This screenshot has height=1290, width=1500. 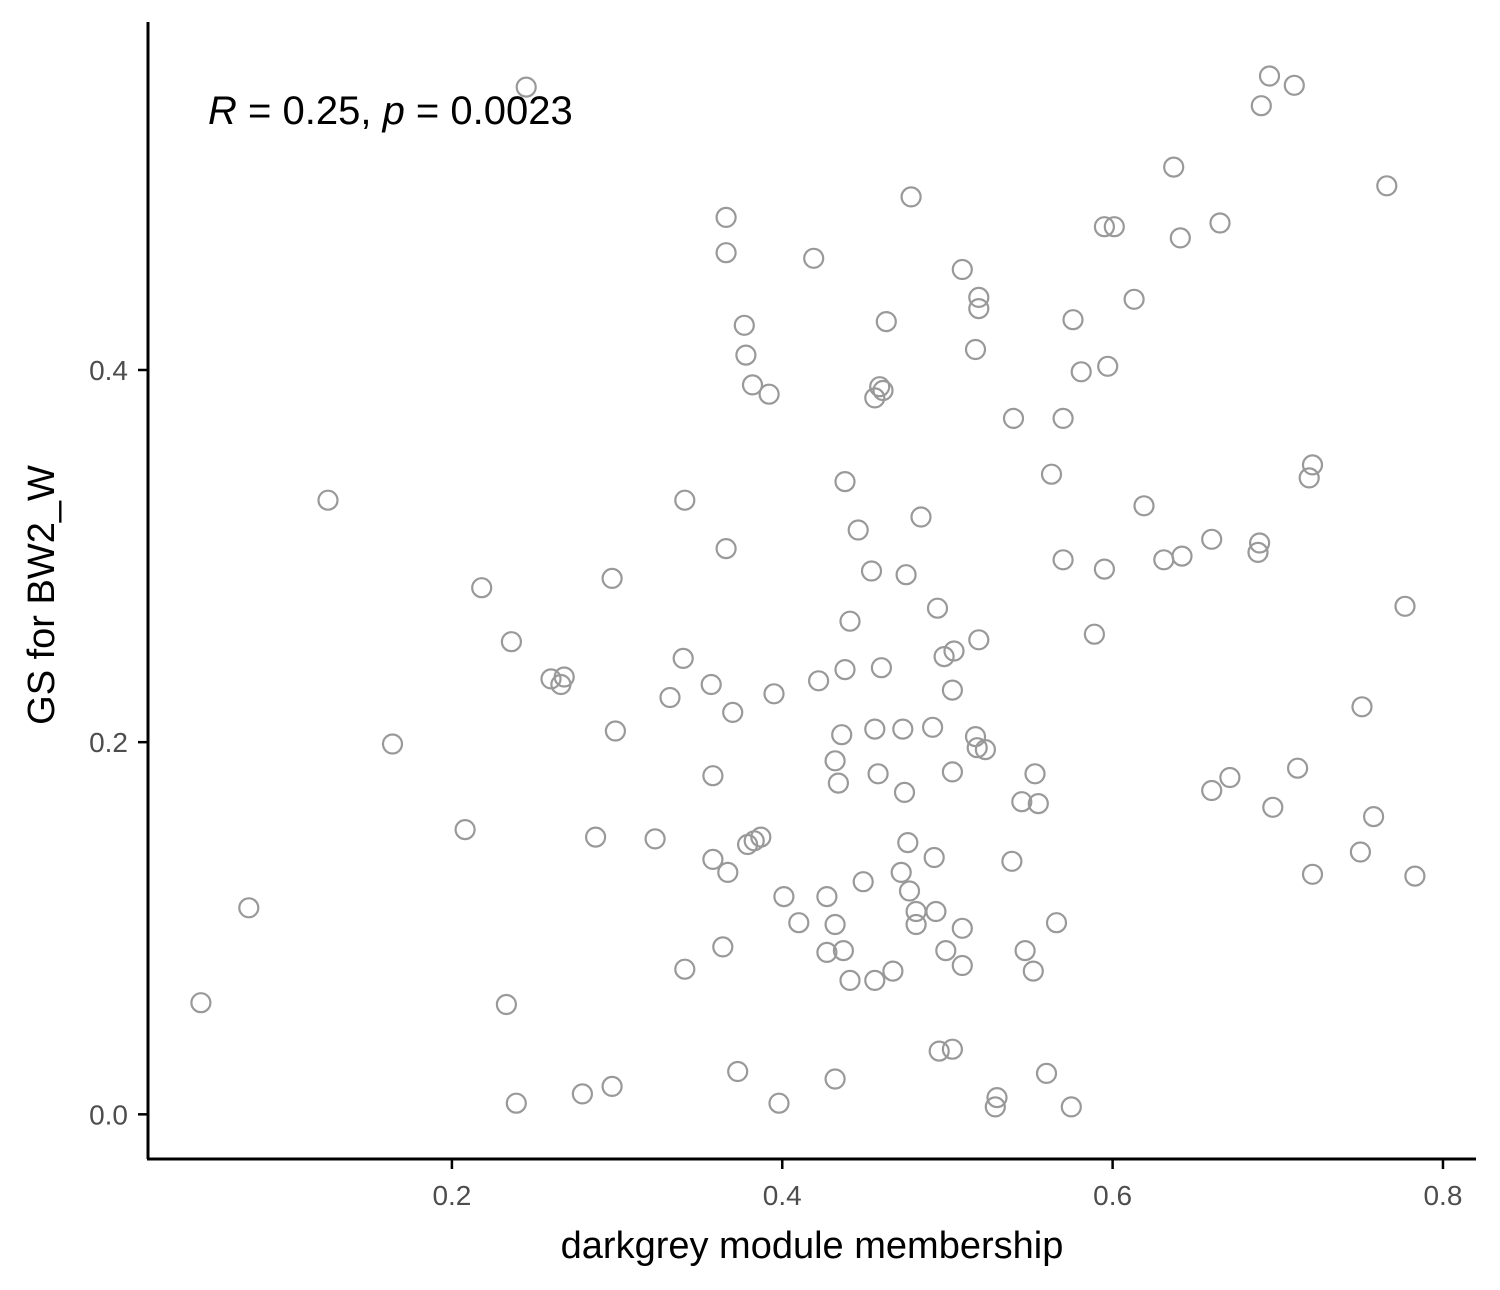 I want to click on y-axis-title: GS for BW2_W, so click(x=42, y=595).